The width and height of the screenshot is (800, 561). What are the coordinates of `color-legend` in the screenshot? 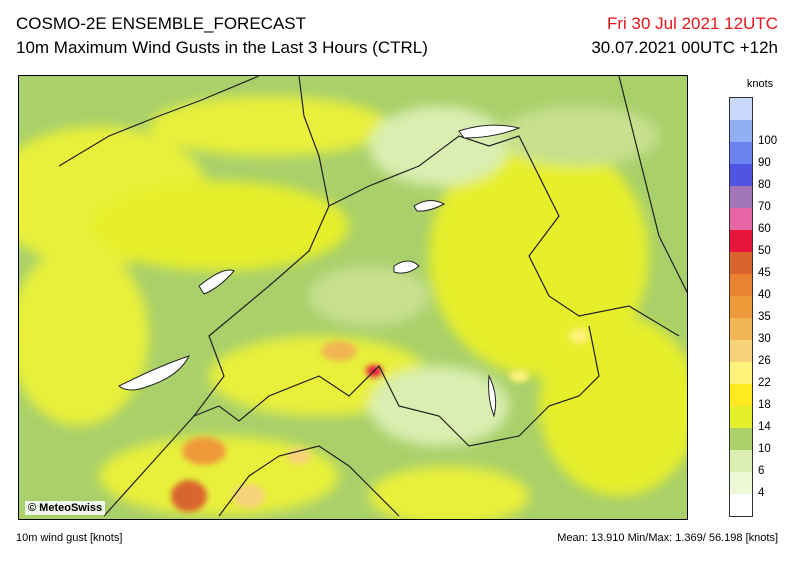 It's located at (741, 307).